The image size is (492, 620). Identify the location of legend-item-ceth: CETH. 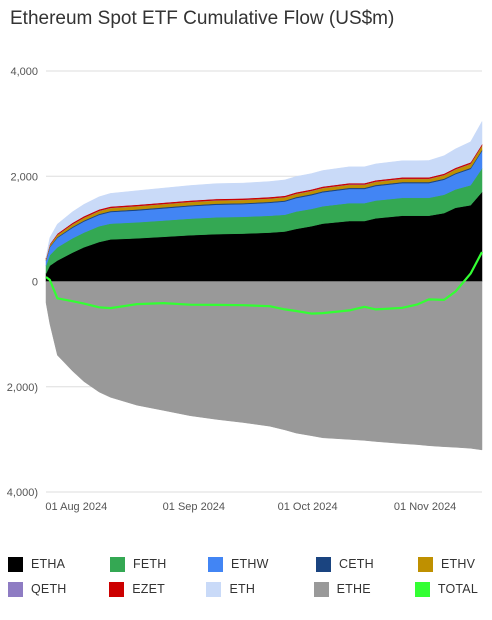
(362, 564).